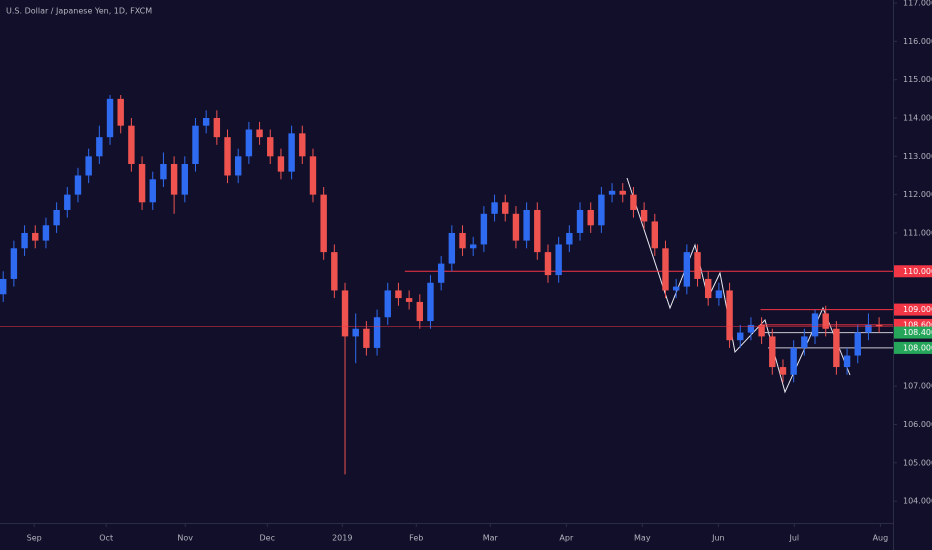  I want to click on y-tick-label: 107.000, so click(917, 386).